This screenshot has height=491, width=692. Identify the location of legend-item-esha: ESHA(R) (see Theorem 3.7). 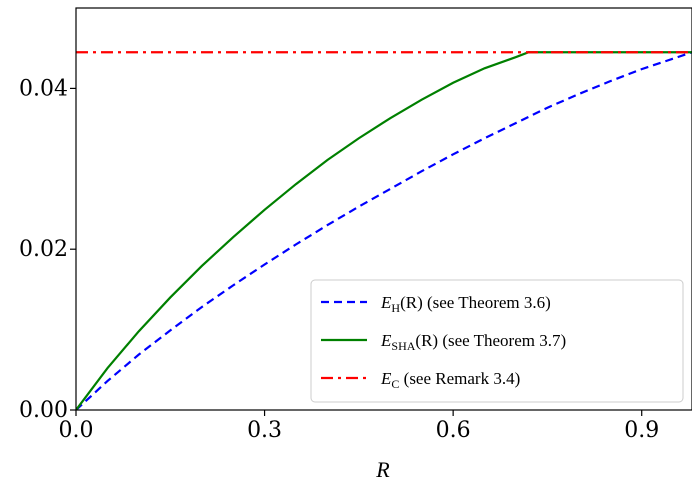
(443, 342).